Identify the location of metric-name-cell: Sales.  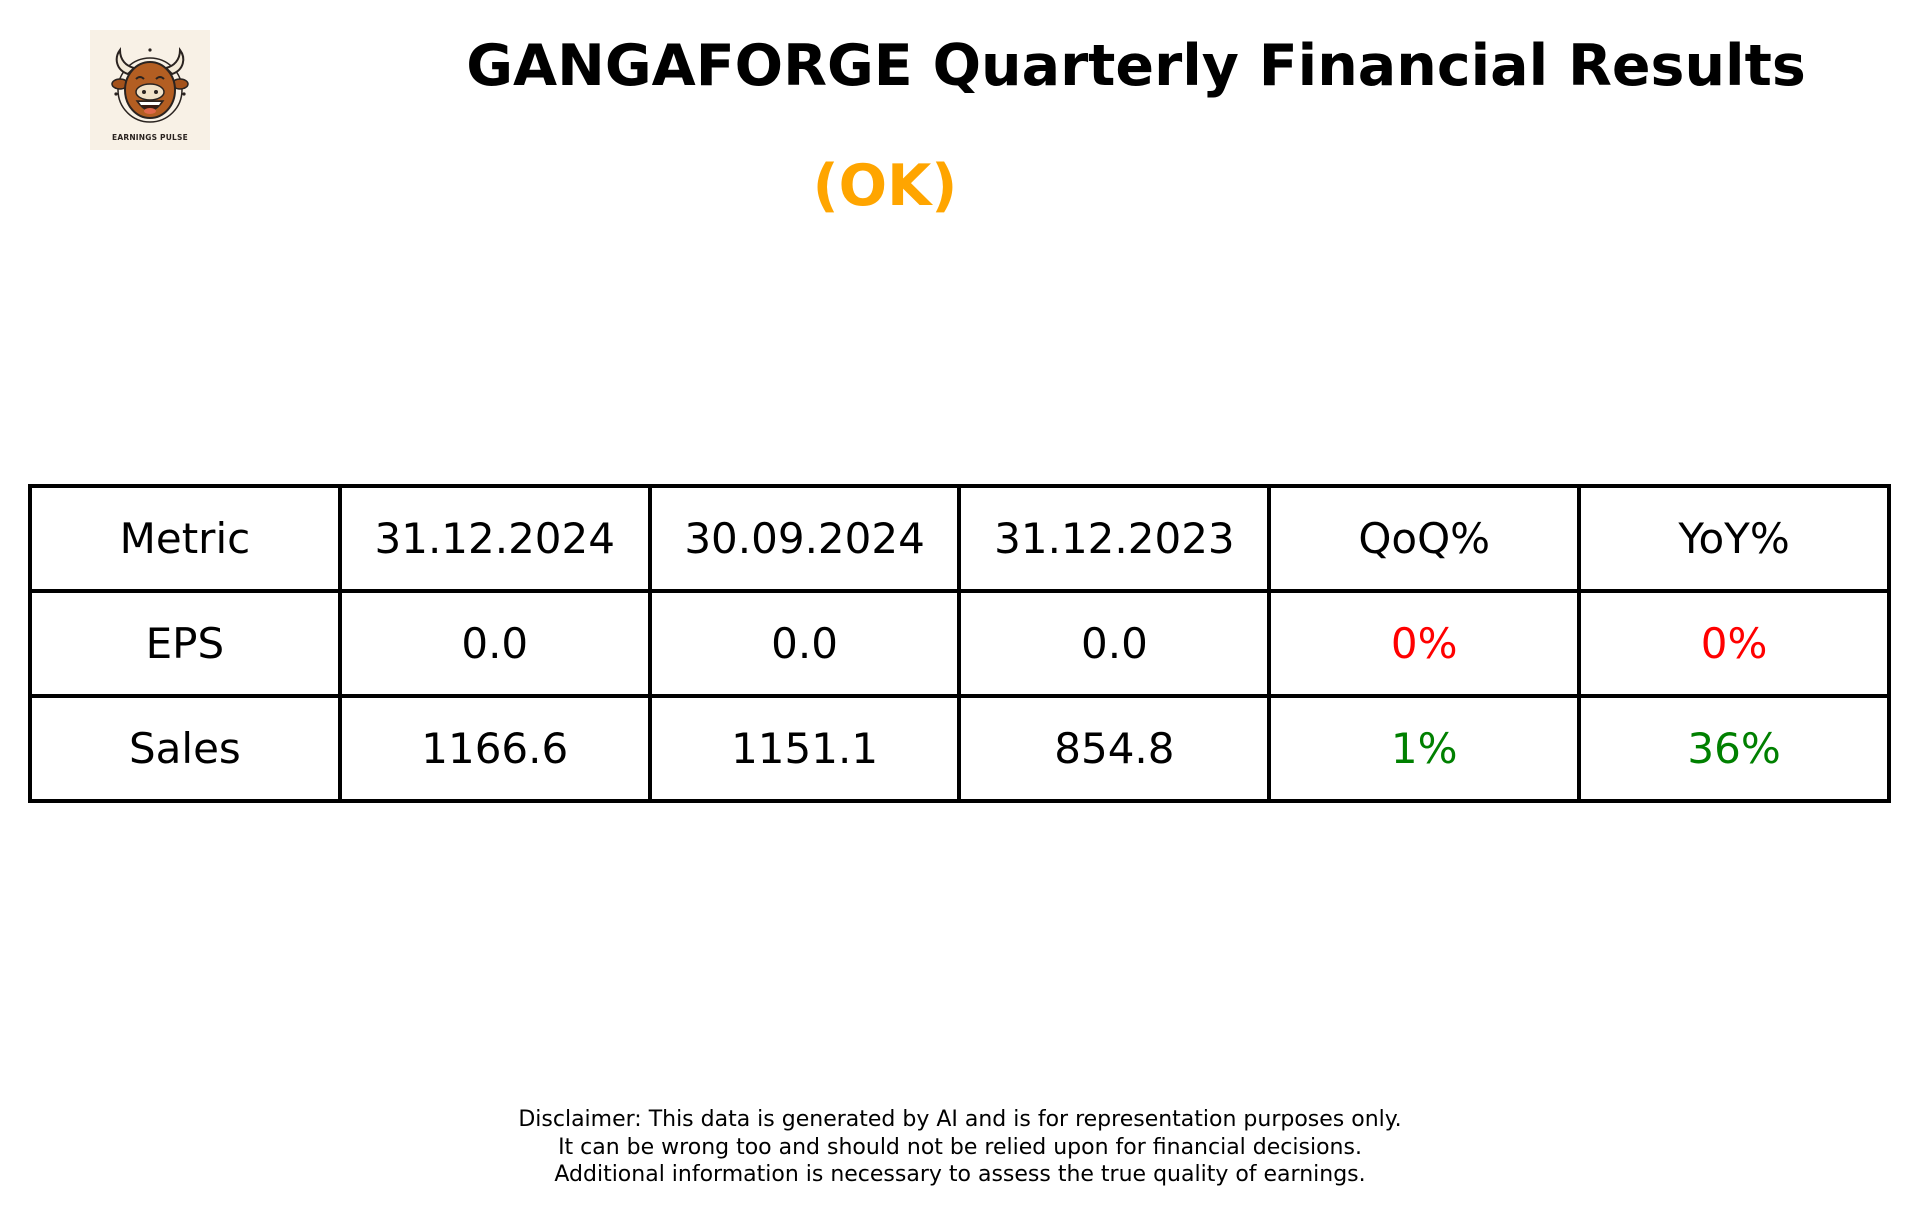
(185, 748).